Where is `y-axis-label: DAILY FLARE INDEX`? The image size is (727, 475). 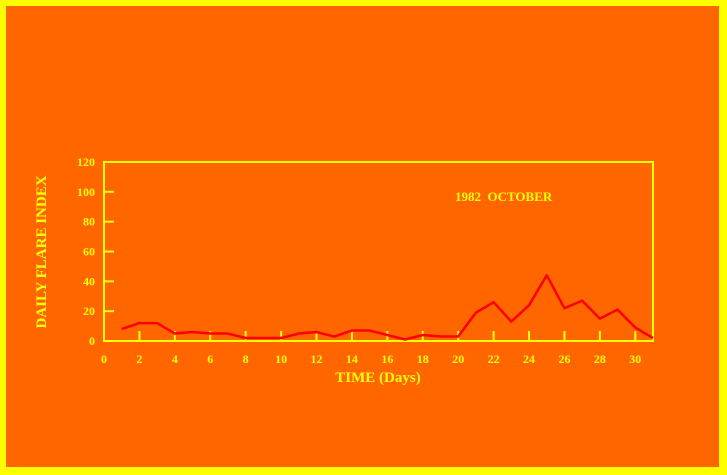 y-axis-label: DAILY FLARE INDEX is located at coordinates (42, 251).